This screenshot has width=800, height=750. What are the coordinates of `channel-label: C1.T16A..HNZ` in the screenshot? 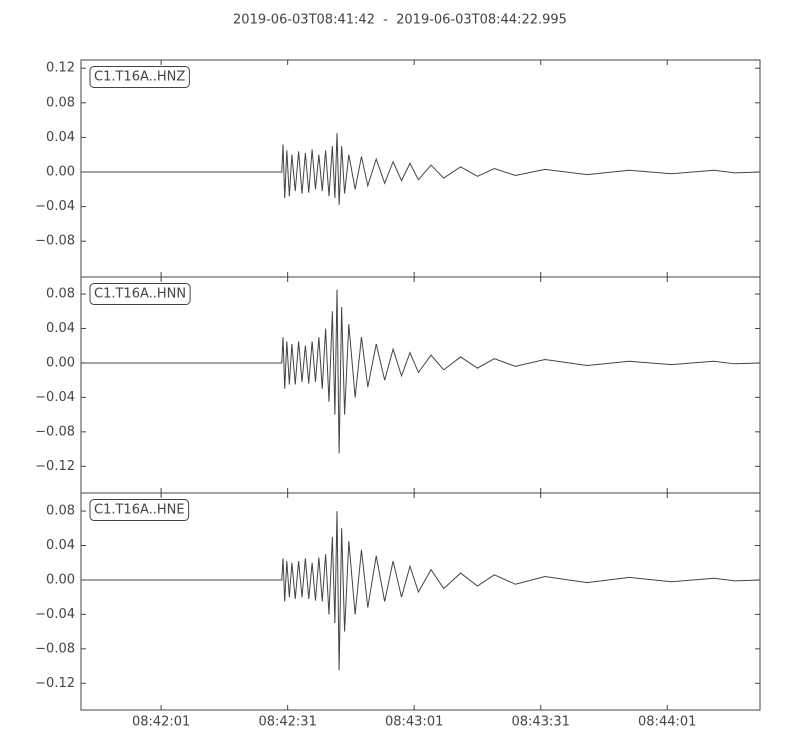 It's located at (139, 77).